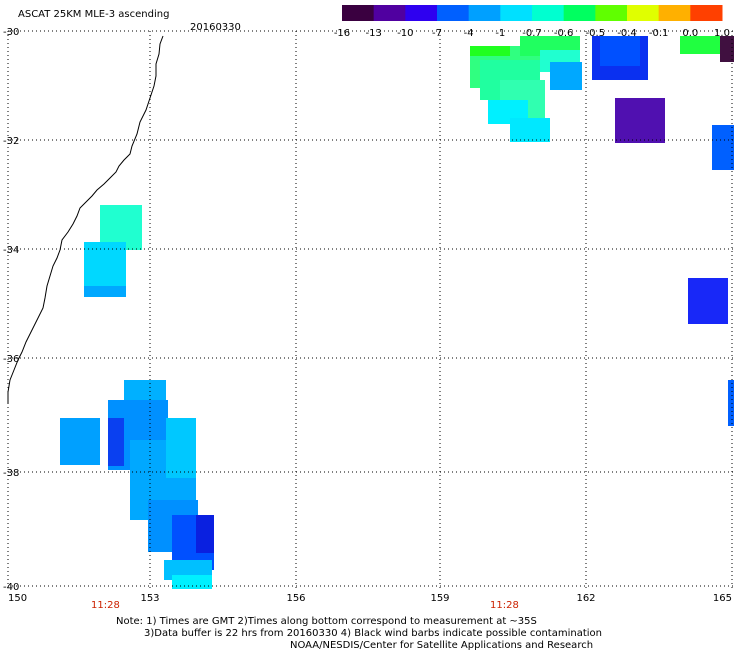 Image resolution: width=740 pixels, height=650 pixels. I want to click on latitude-label: -36, so click(11, 359).